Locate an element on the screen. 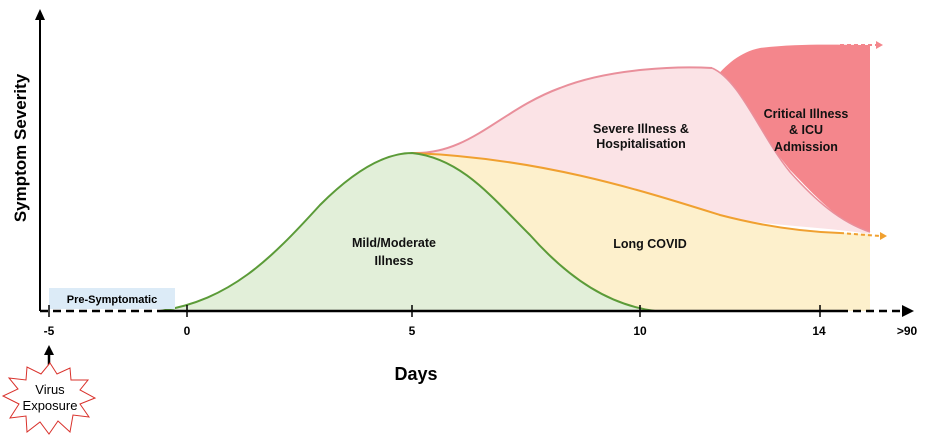  virus-exposure-burst is located at coordinates (49, 398).